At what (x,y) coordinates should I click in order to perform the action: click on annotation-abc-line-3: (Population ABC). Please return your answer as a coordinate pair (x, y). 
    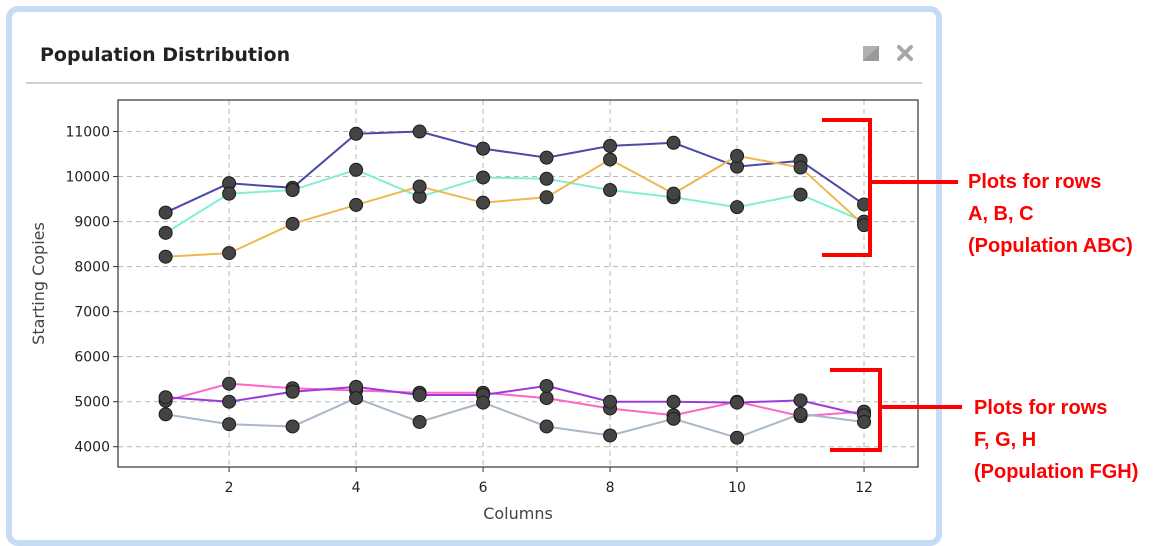
    Looking at the image, I should click on (1050, 246).